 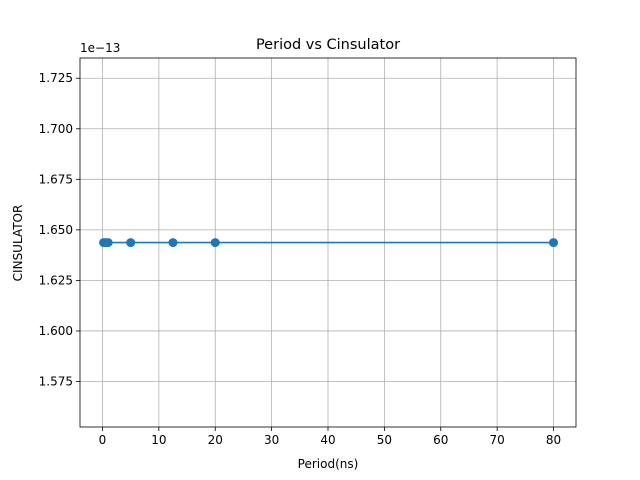 I want to click on x-tick-label: 50, so click(x=384, y=440).